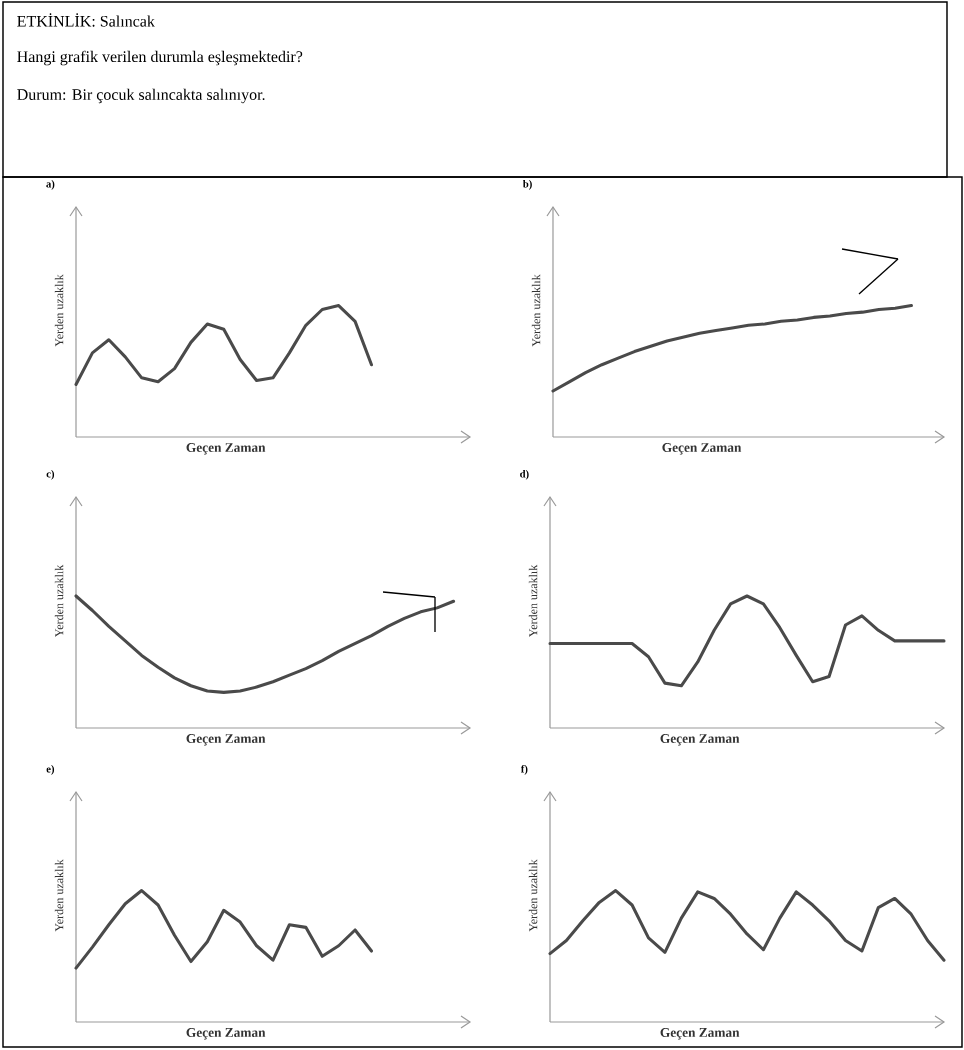 The width and height of the screenshot is (964, 1050). Describe the element at coordinates (50, 770) in the screenshot. I see `chart-title: e)` at that location.